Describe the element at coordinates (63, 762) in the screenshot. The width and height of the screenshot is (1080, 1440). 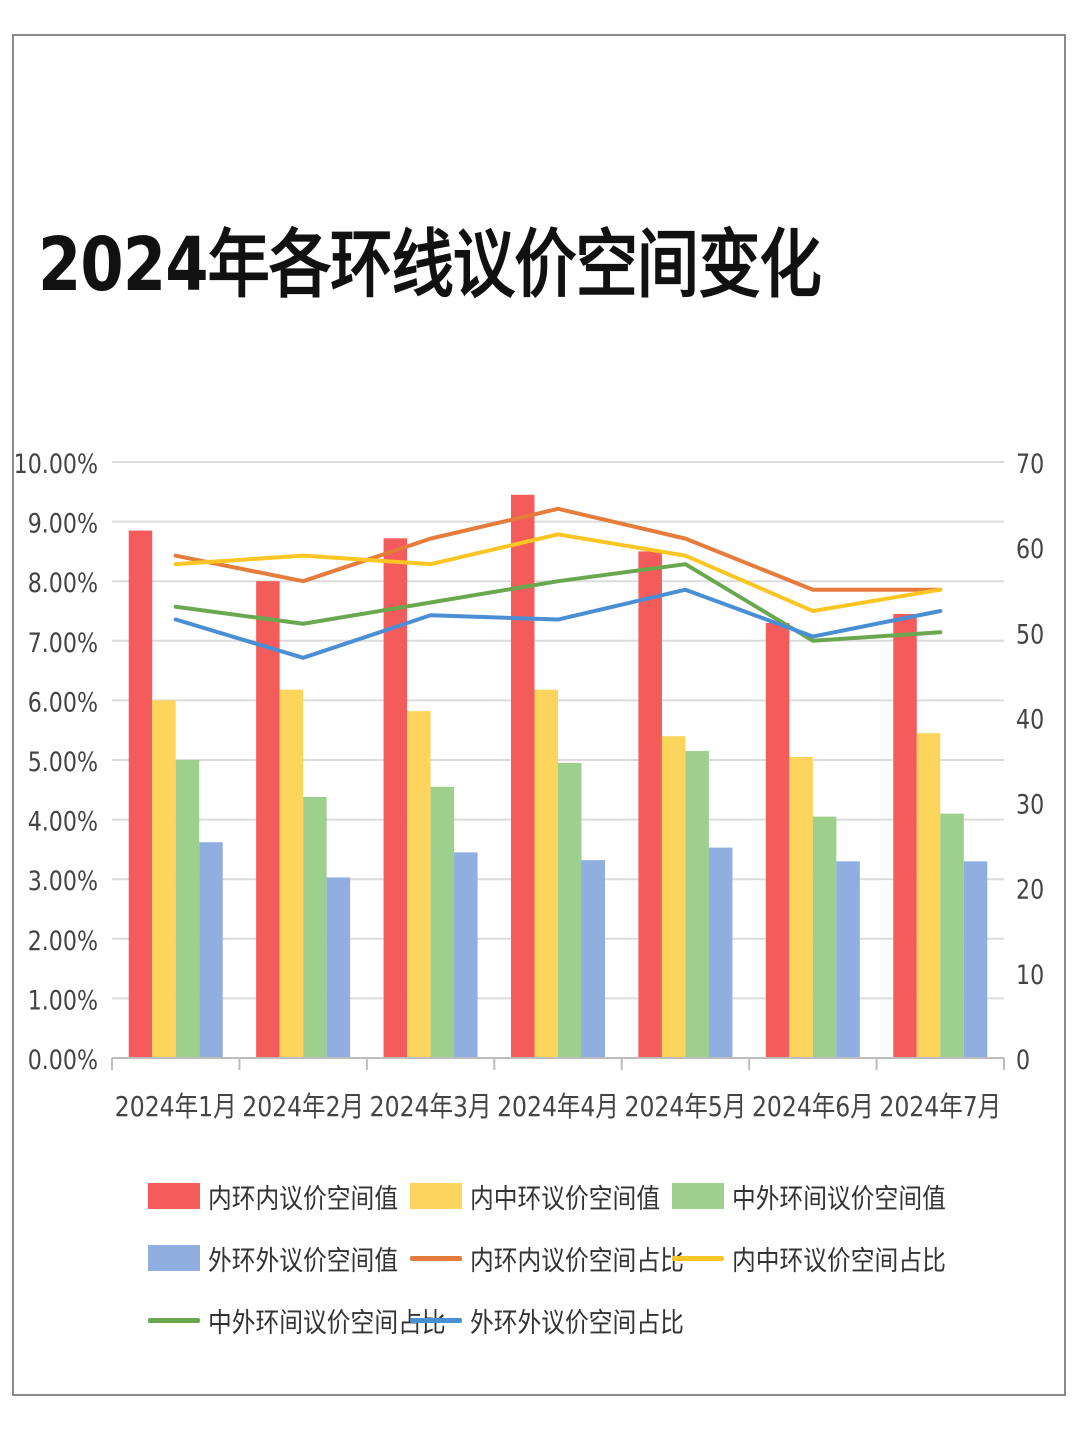
I see `y-left-tick-label: 5.00%` at that location.